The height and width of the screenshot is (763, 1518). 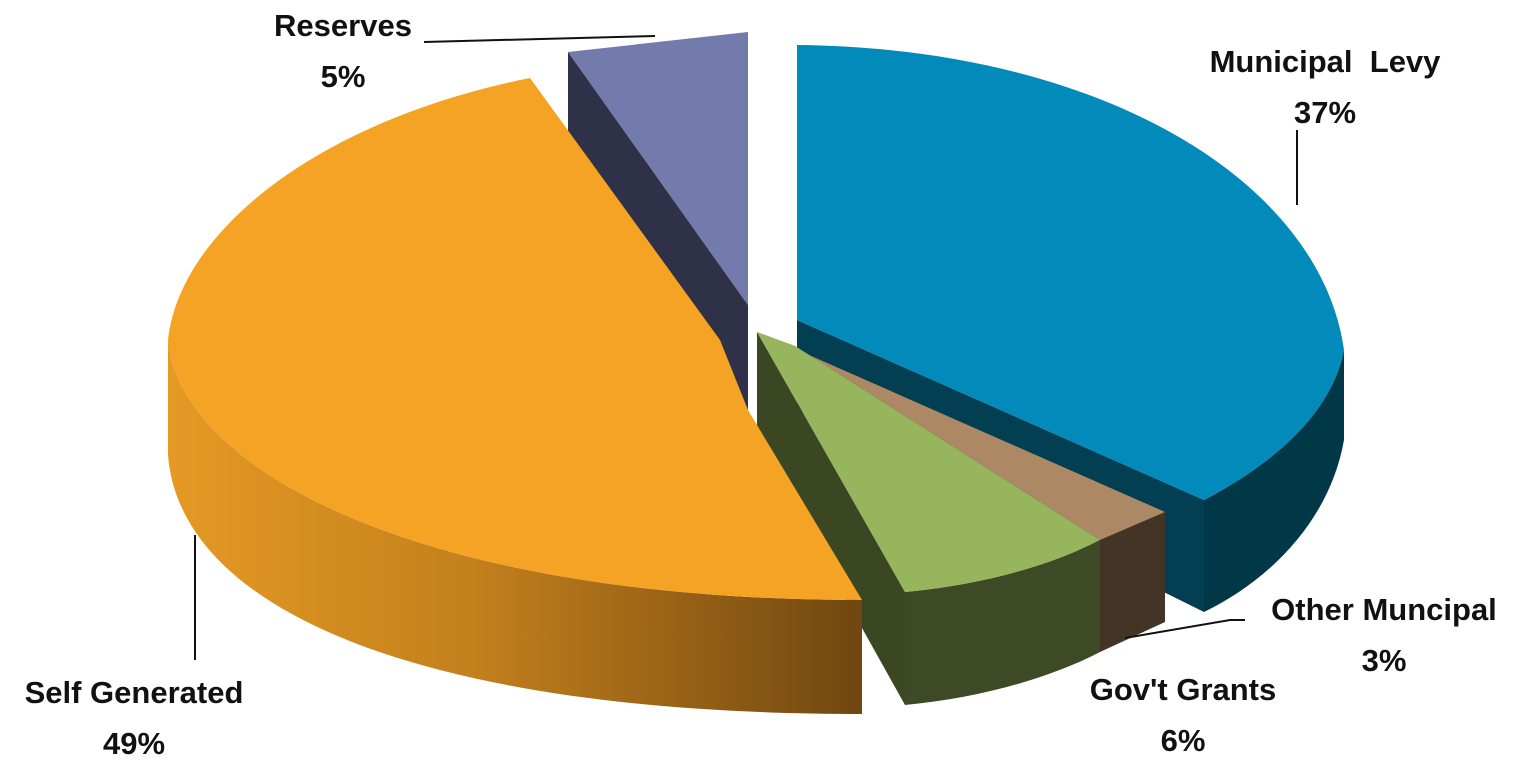 I want to click on slice-govt-grants, so click(x=928, y=462).